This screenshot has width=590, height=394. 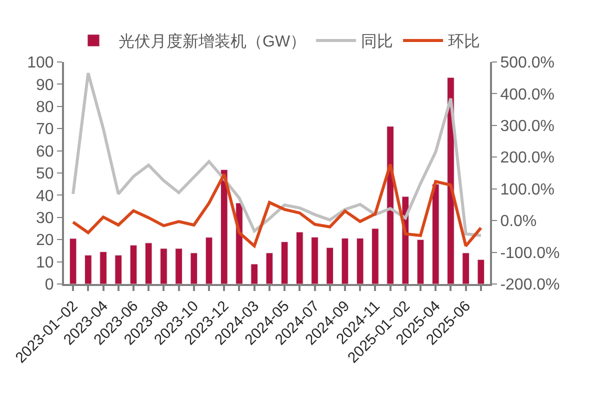 What do you see at coordinates (45, 107) in the screenshot?
I see `y-tick-label: 80` at bounding box center [45, 107].